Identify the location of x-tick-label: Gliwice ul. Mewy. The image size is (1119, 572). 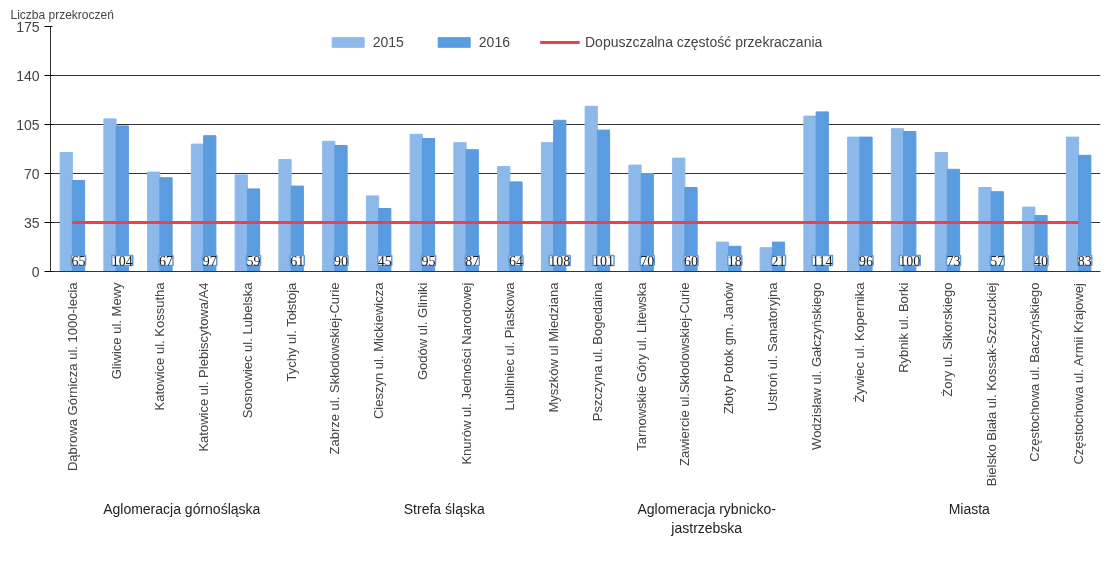
(116, 331).